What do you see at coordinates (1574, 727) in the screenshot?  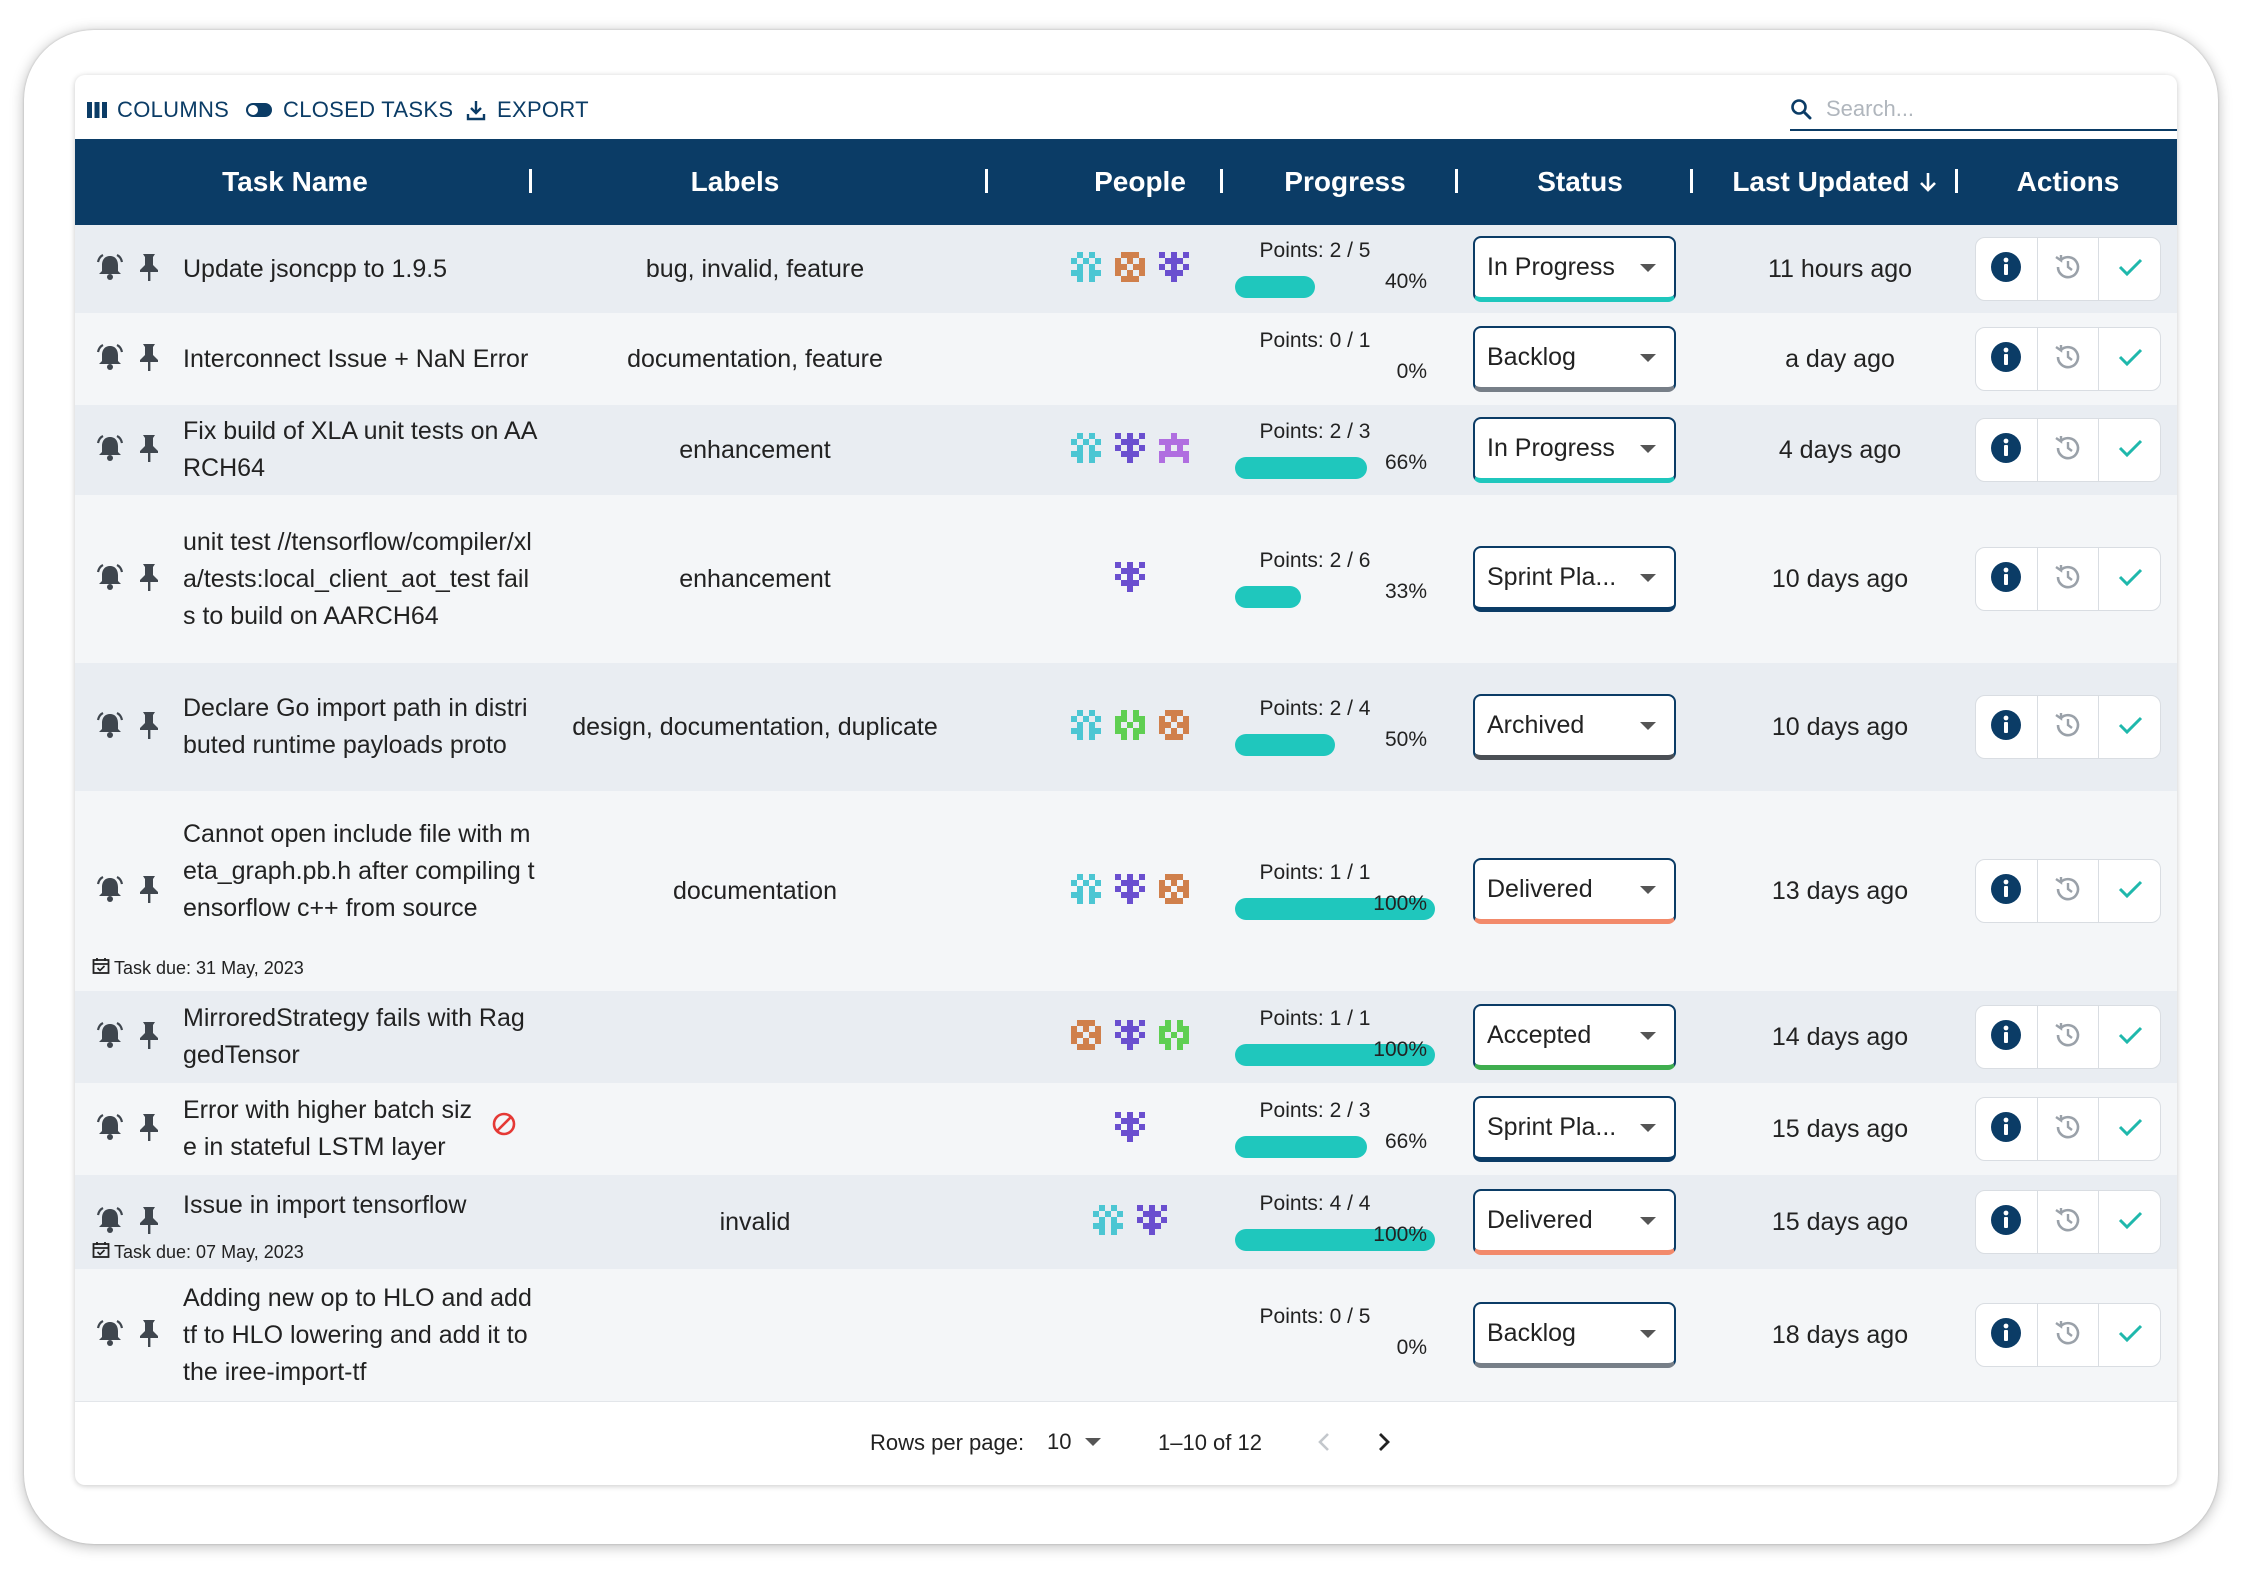 I see `status-select: Archived` at bounding box center [1574, 727].